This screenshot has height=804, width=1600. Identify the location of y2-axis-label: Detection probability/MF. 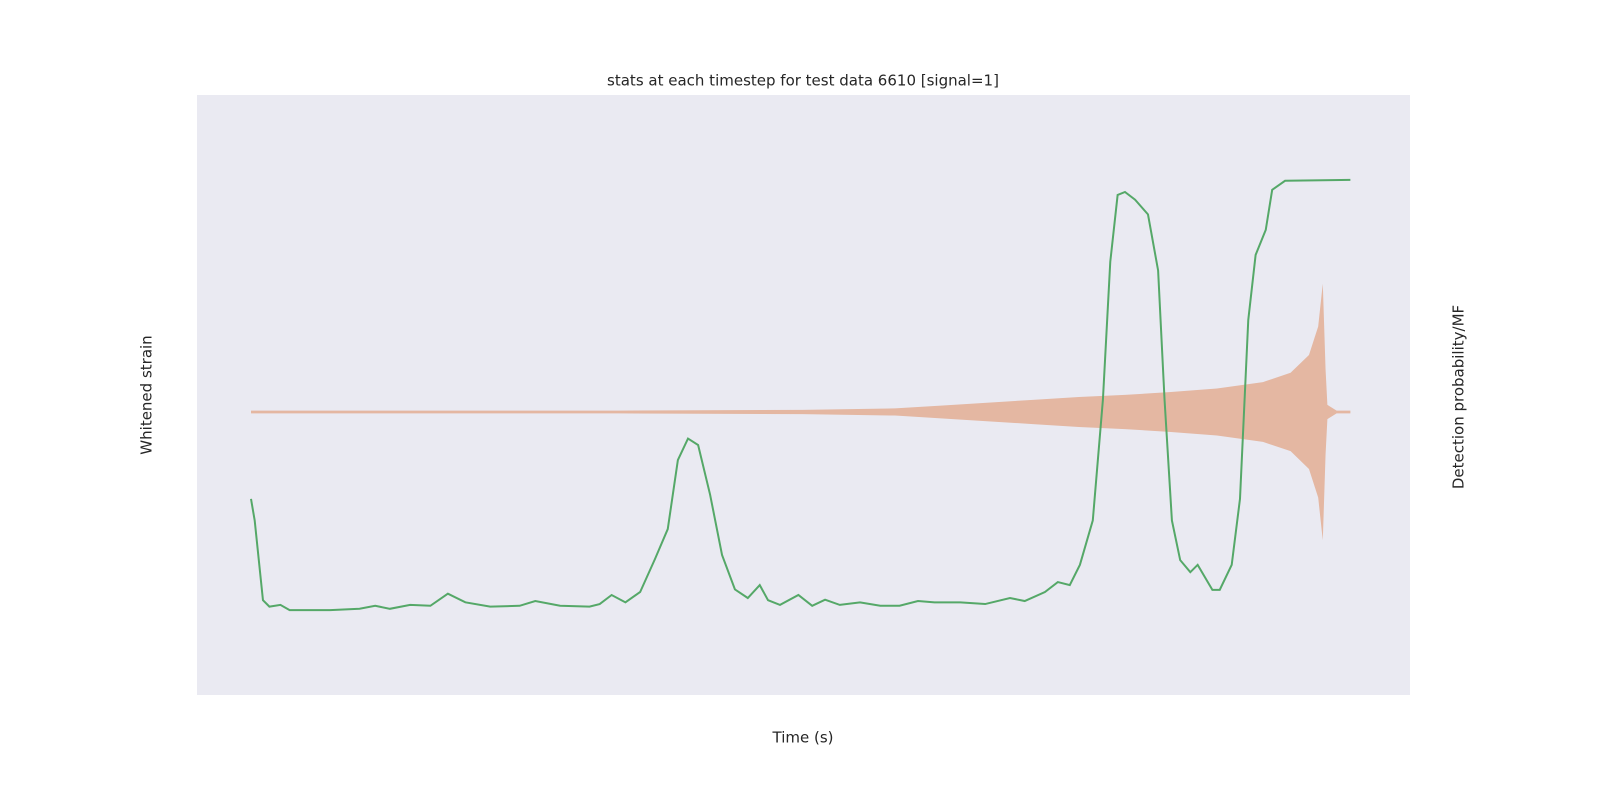
(1459, 397).